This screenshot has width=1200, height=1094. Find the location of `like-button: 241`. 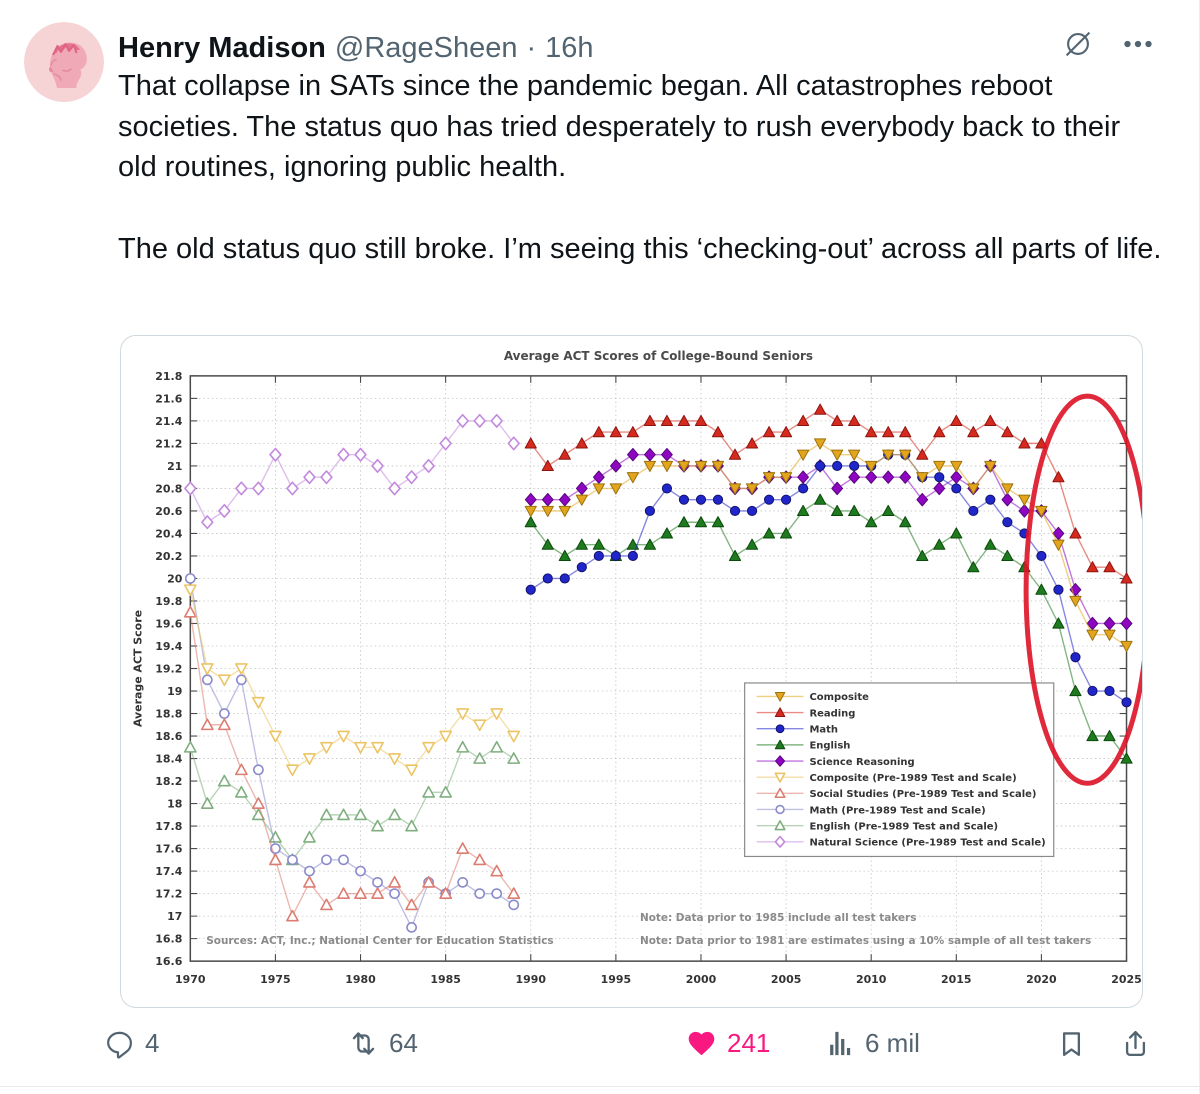

like-button: 241 is located at coordinates (728, 1043).